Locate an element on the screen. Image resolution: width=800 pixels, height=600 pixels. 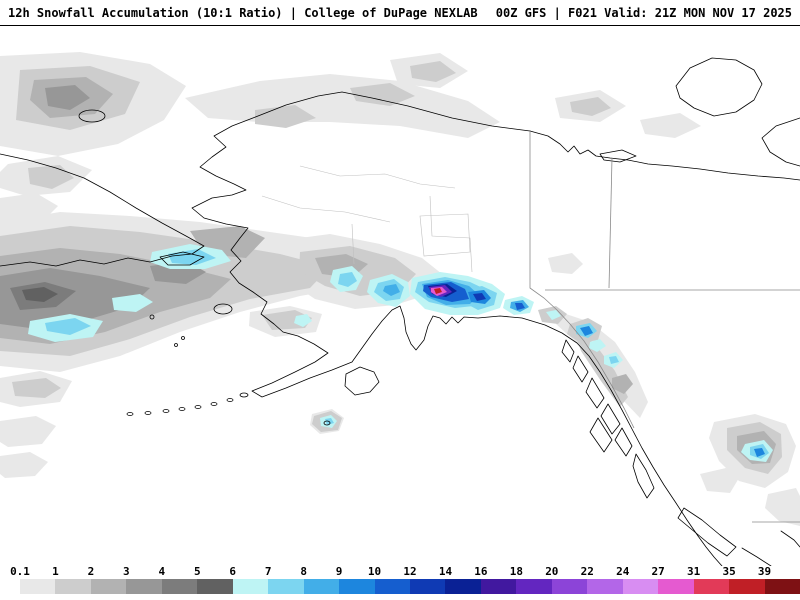
island-prince-of-wales is located at coordinates (601, 435).